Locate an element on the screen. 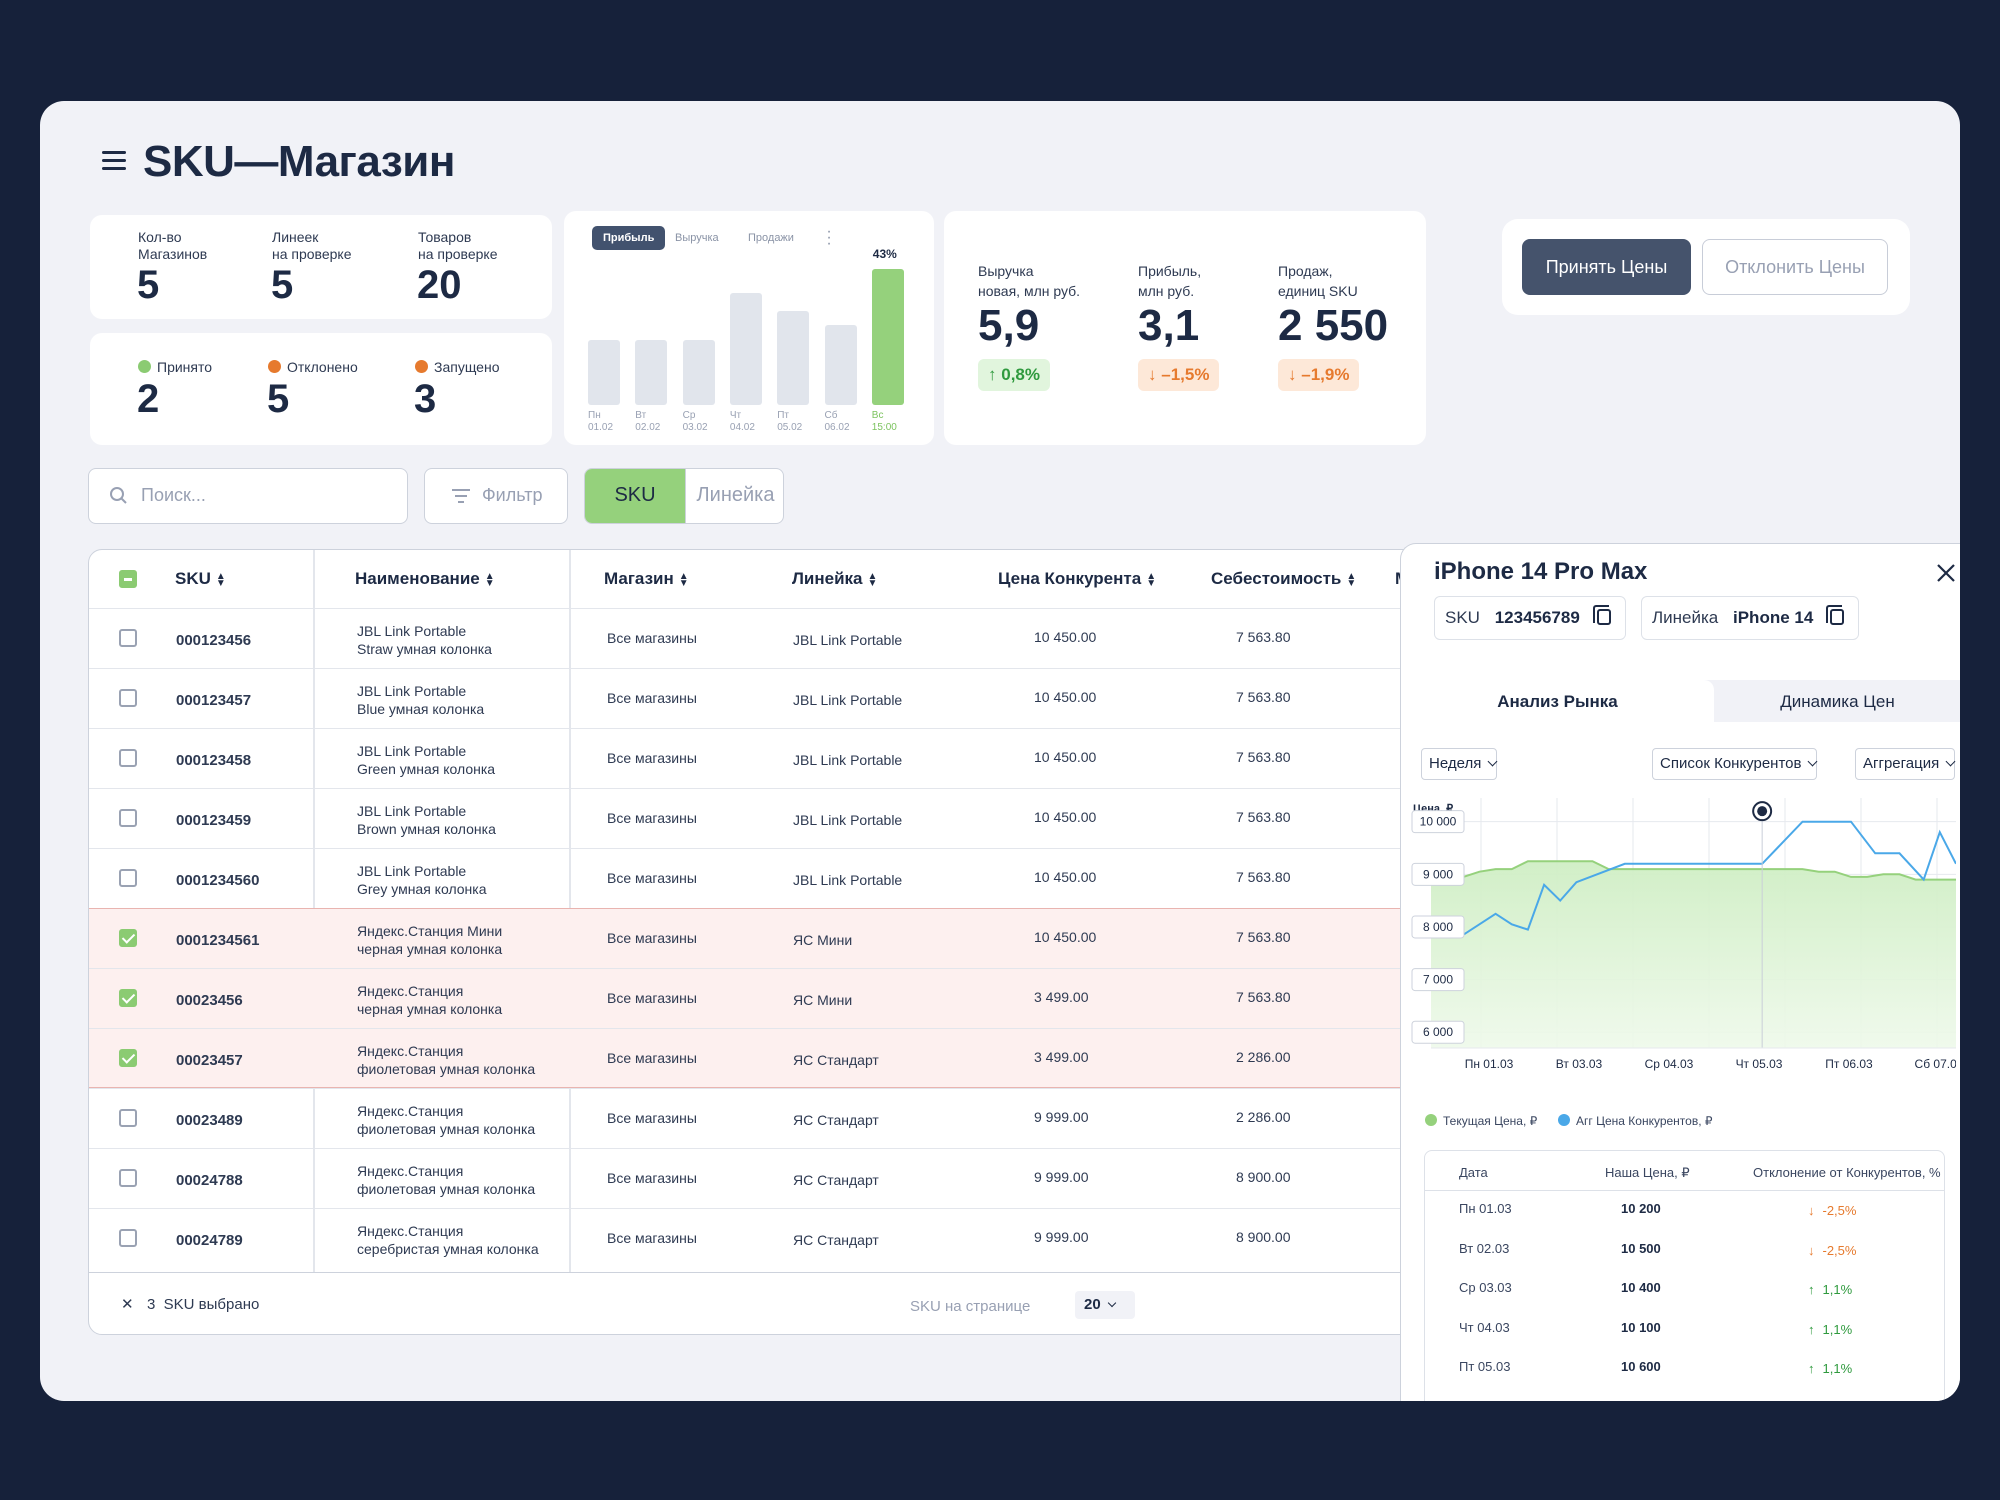  price-table-header is located at coordinates (1684, 1171).